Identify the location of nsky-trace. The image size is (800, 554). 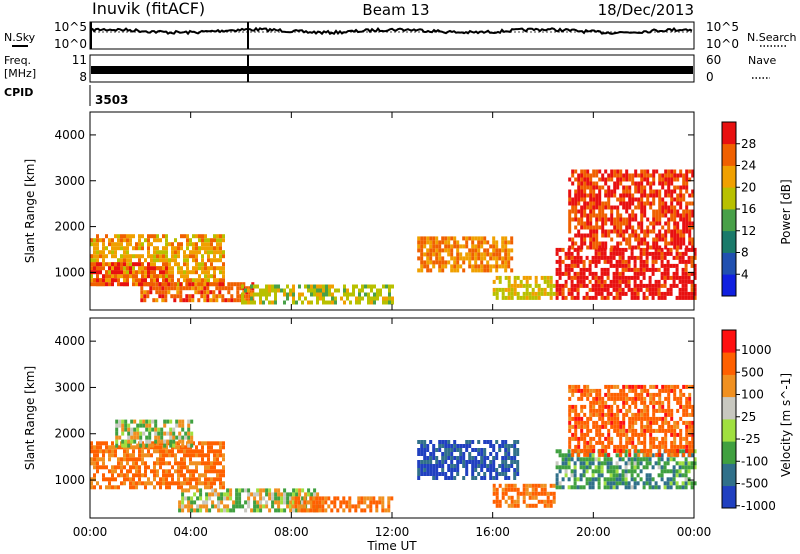
(392, 31).